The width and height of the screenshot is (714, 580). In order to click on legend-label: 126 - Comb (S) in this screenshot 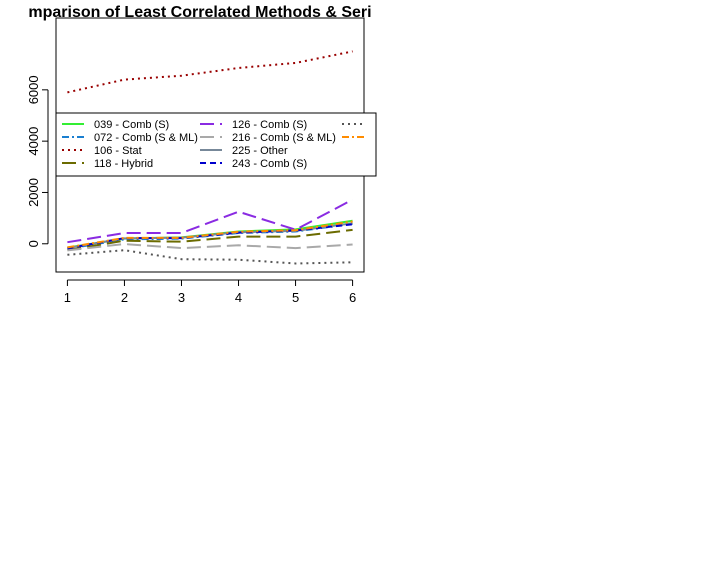, I will do `click(269, 125)`.